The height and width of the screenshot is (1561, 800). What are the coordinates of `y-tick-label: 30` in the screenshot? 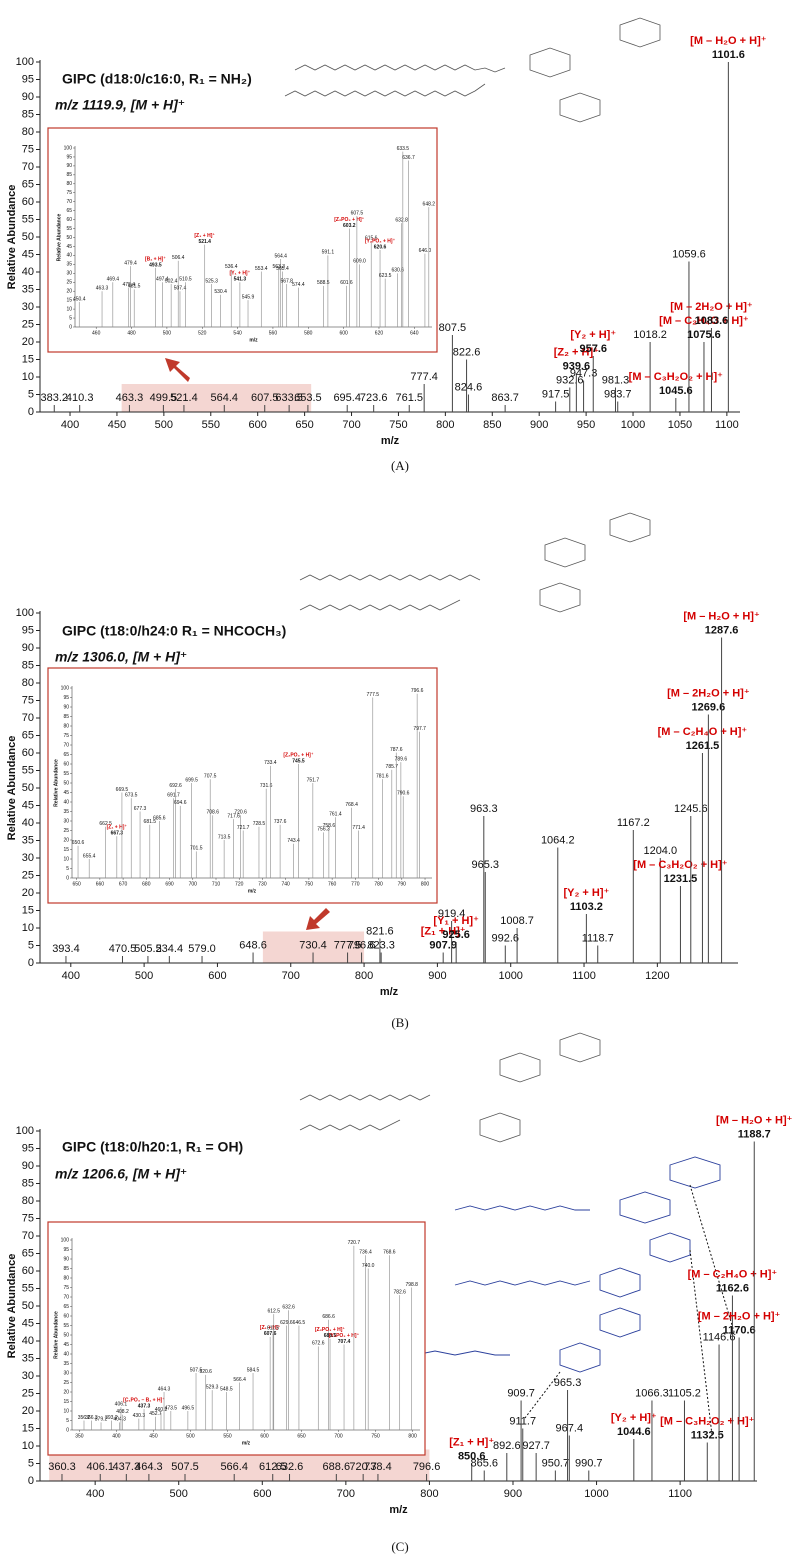 It's located at (28, 858).